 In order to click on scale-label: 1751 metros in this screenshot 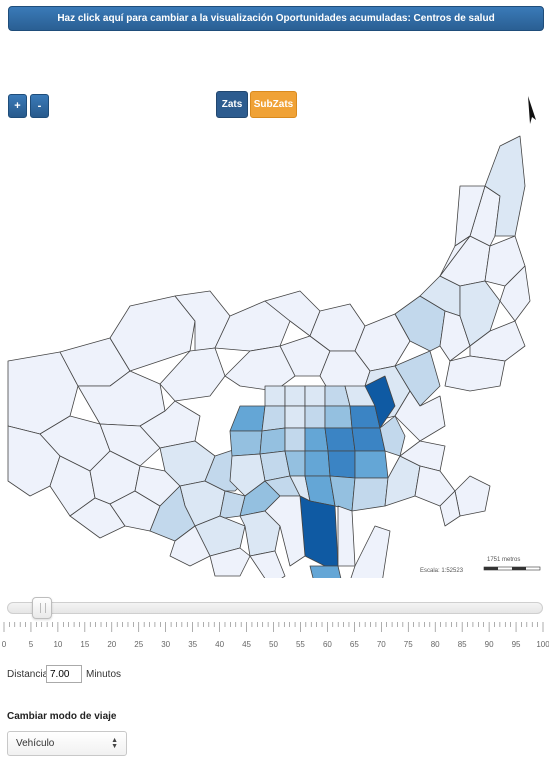, I will do `click(504, 560)`.